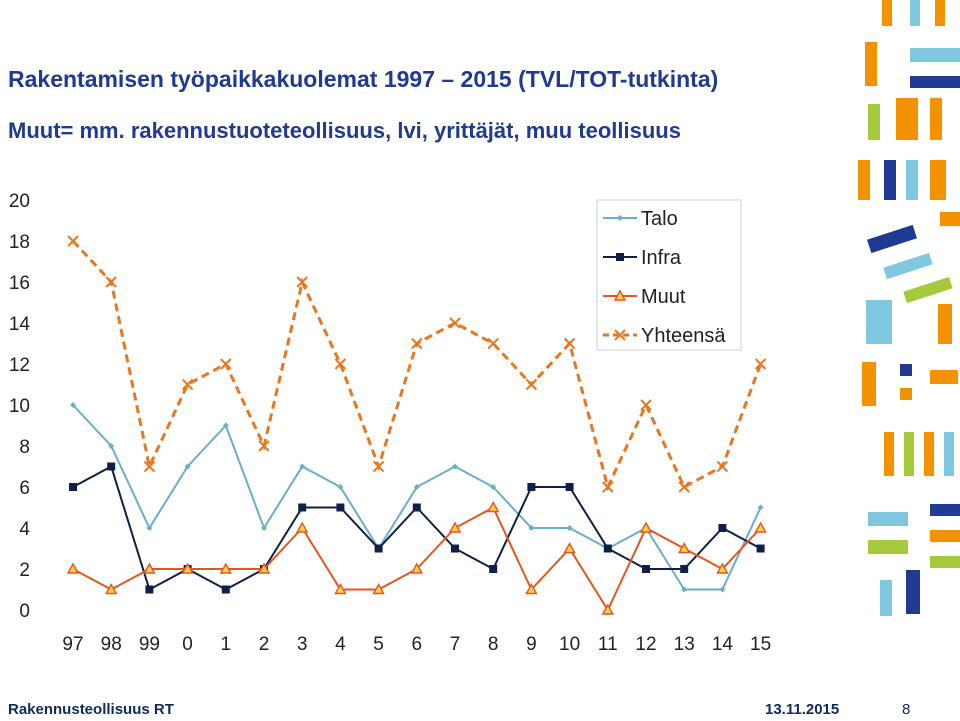 Image resolution: width=960 pixels, height=721 pixels. Describe the element at coordinates (663, 297) in the screenshot. I see `legend-label-muut: Muut` at that location.